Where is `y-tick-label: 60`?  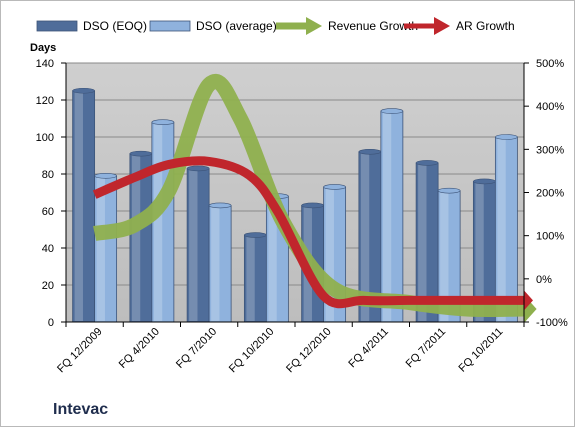 y-tick-label: 60 is located at coordinates (48, 212).